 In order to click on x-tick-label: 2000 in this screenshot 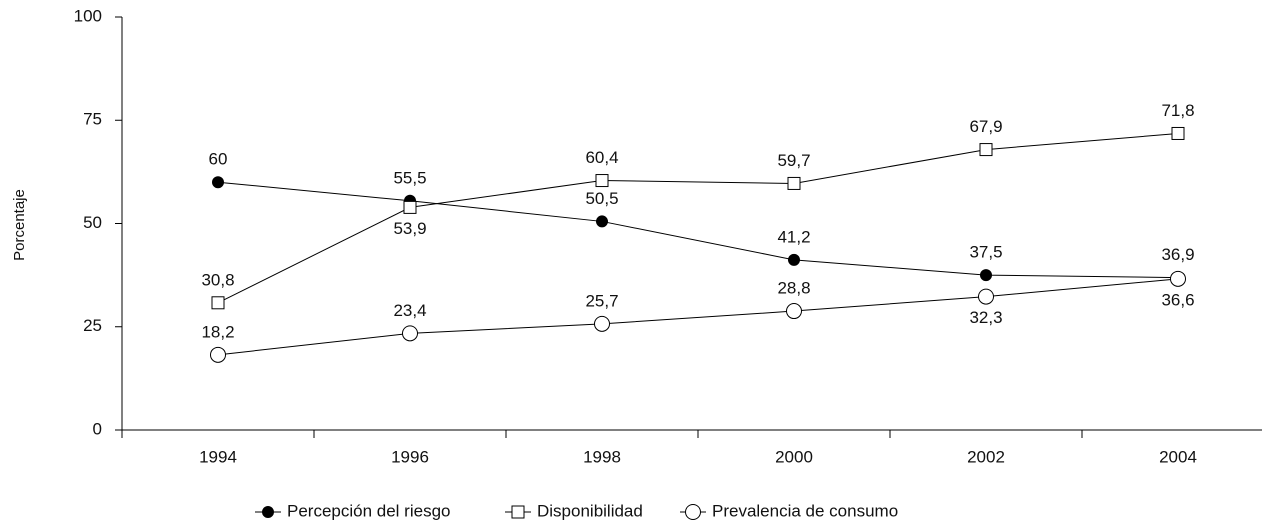, I will do `click(794, 456)`.